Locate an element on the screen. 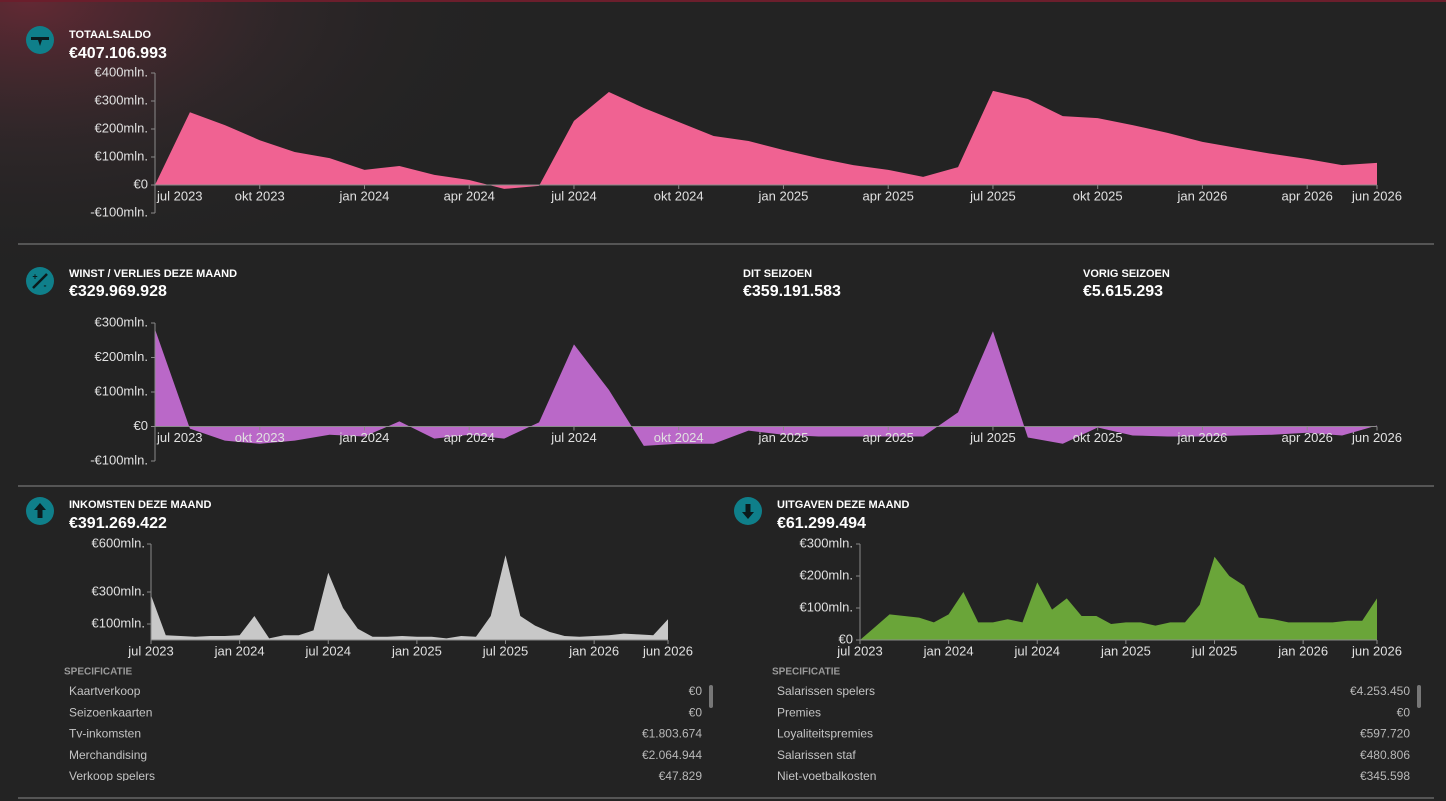 This screenshot has height=801, width=1446. income-icon is located at coordinates (40, 511).